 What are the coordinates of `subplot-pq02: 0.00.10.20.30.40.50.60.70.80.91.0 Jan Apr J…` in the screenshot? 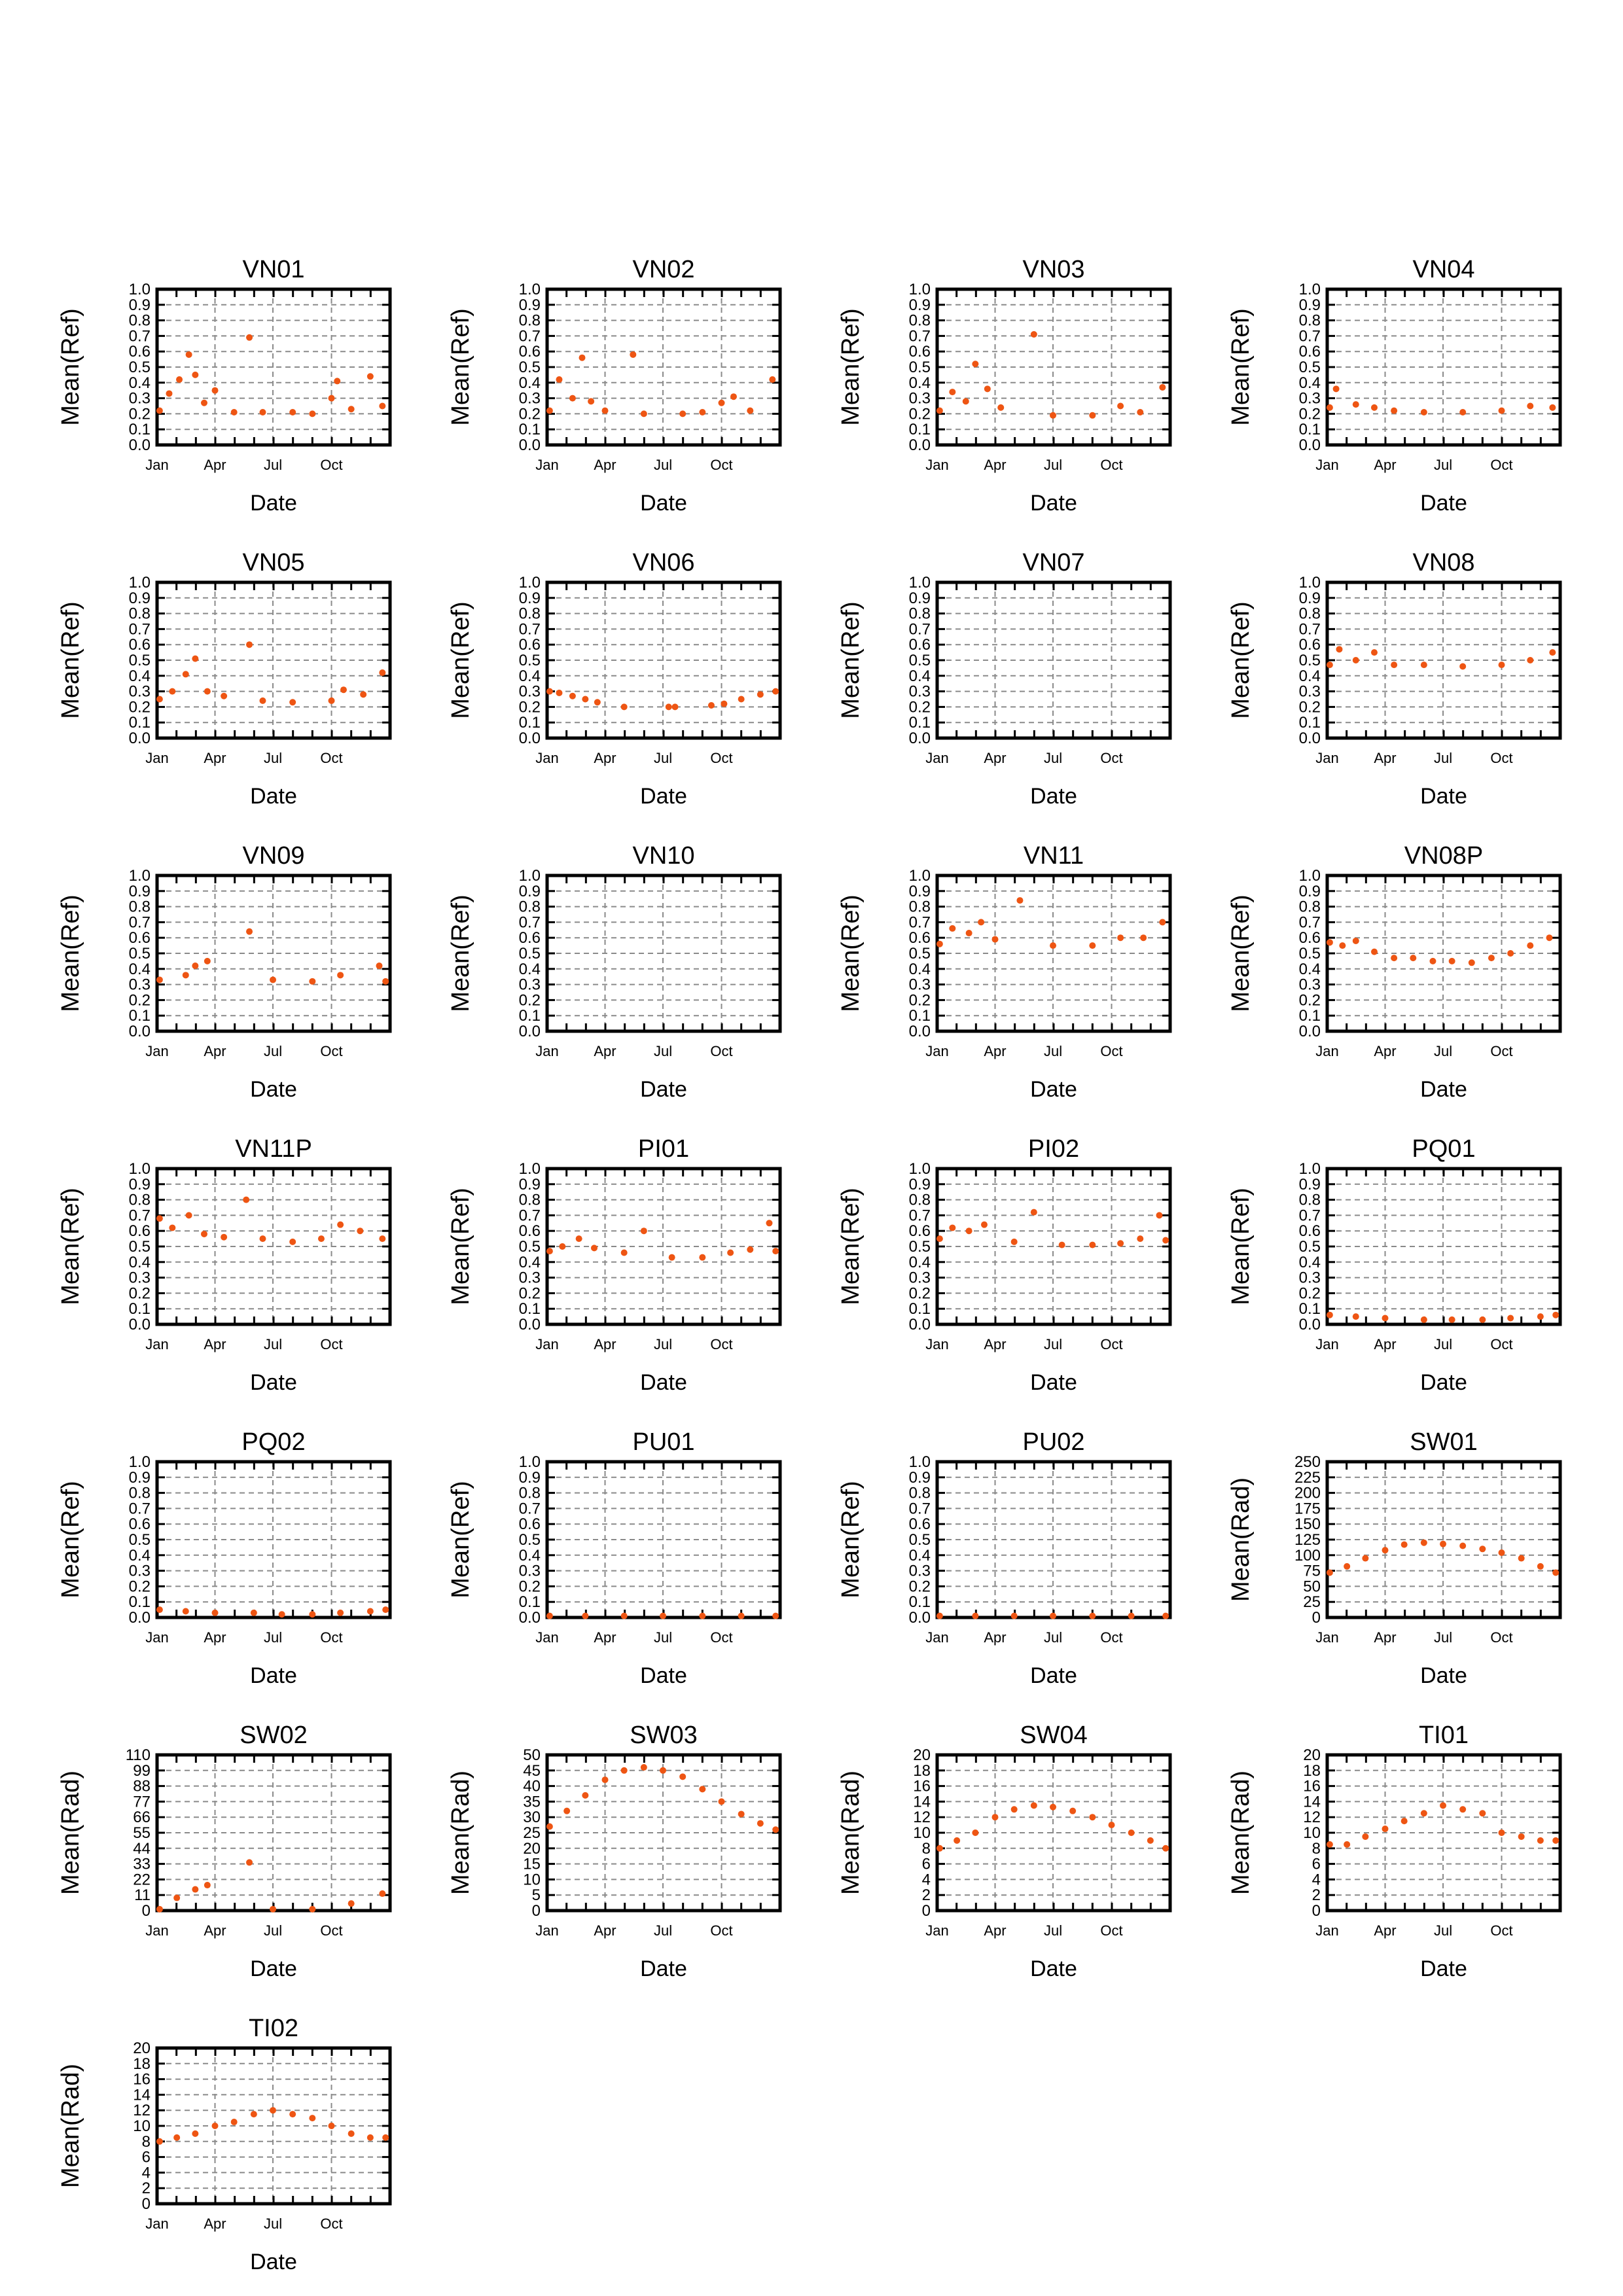 It's located at (224, 1558).